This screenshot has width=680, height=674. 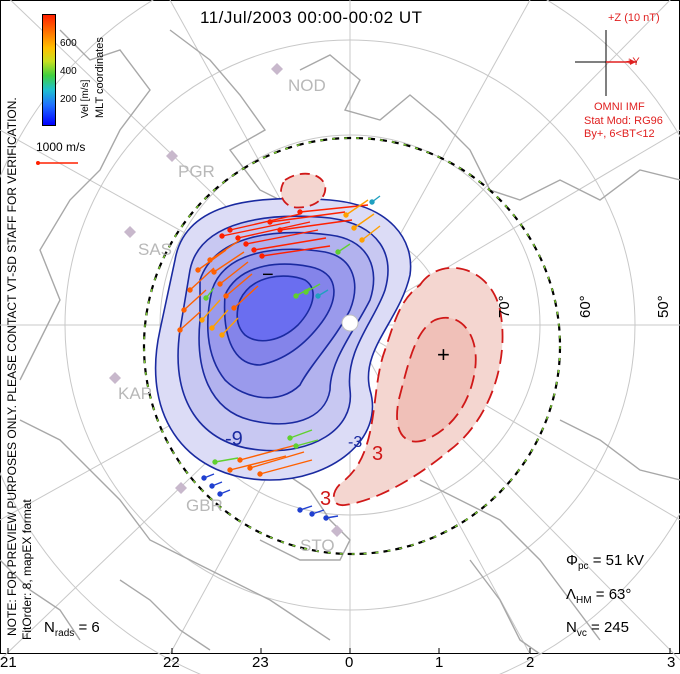 What do you see at coordinates (155, 249) in the screenshot?
I see `station-label-sas: SAS` at bounding box center [155, 249].